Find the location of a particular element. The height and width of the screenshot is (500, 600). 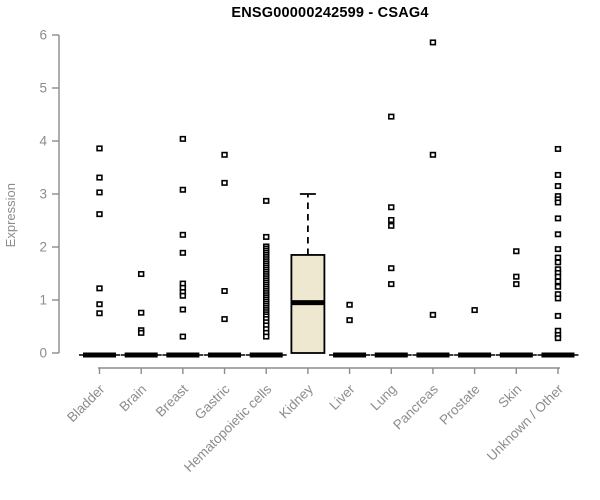

axis-tick-label: 0 is located at coordinates (43, 353).